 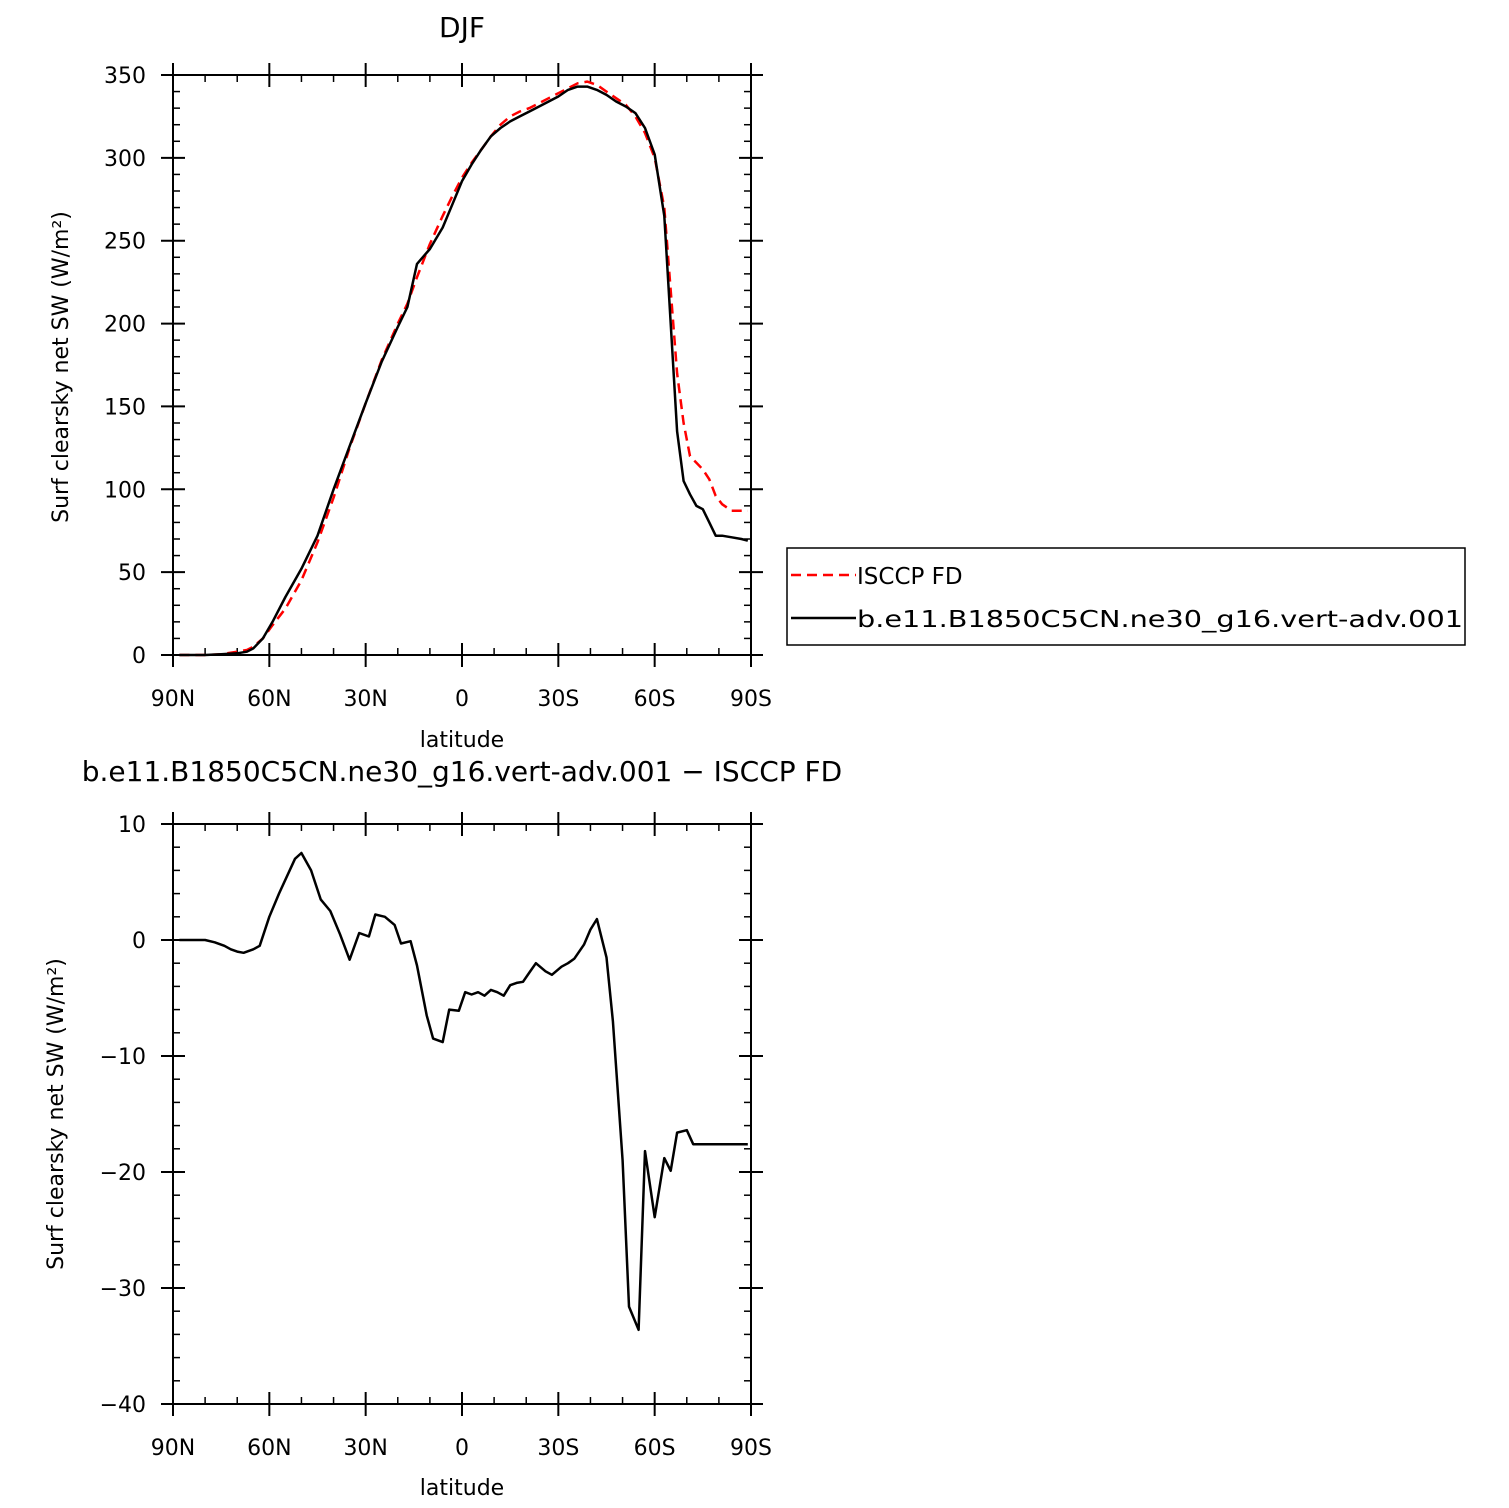 What do you see at coordinates (125, 242) in the screenshot?
I see `y-tick-label: 250` at bounding box center [125, 242].